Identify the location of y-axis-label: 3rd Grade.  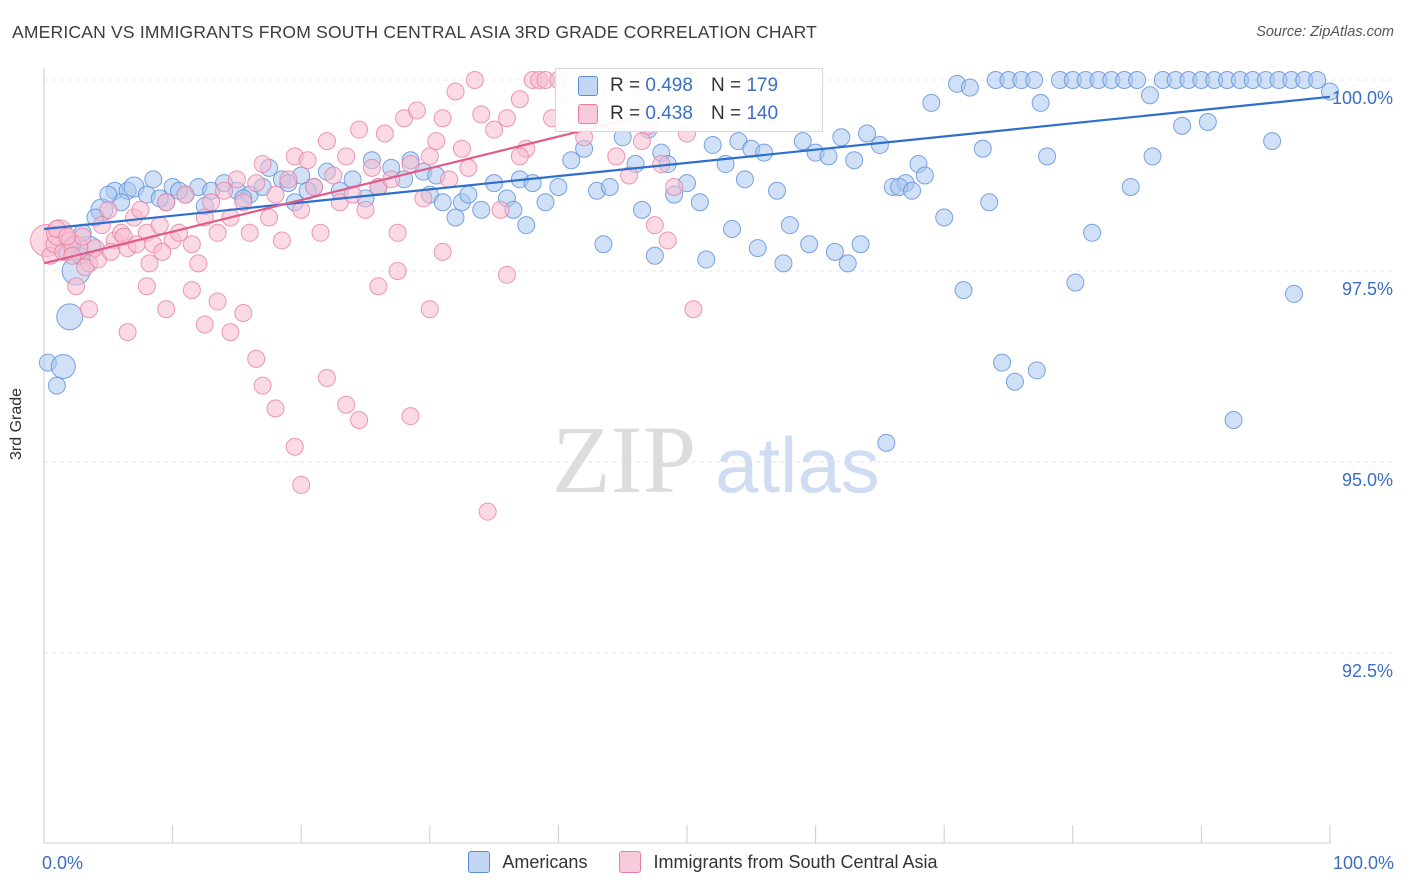
(16, 423).